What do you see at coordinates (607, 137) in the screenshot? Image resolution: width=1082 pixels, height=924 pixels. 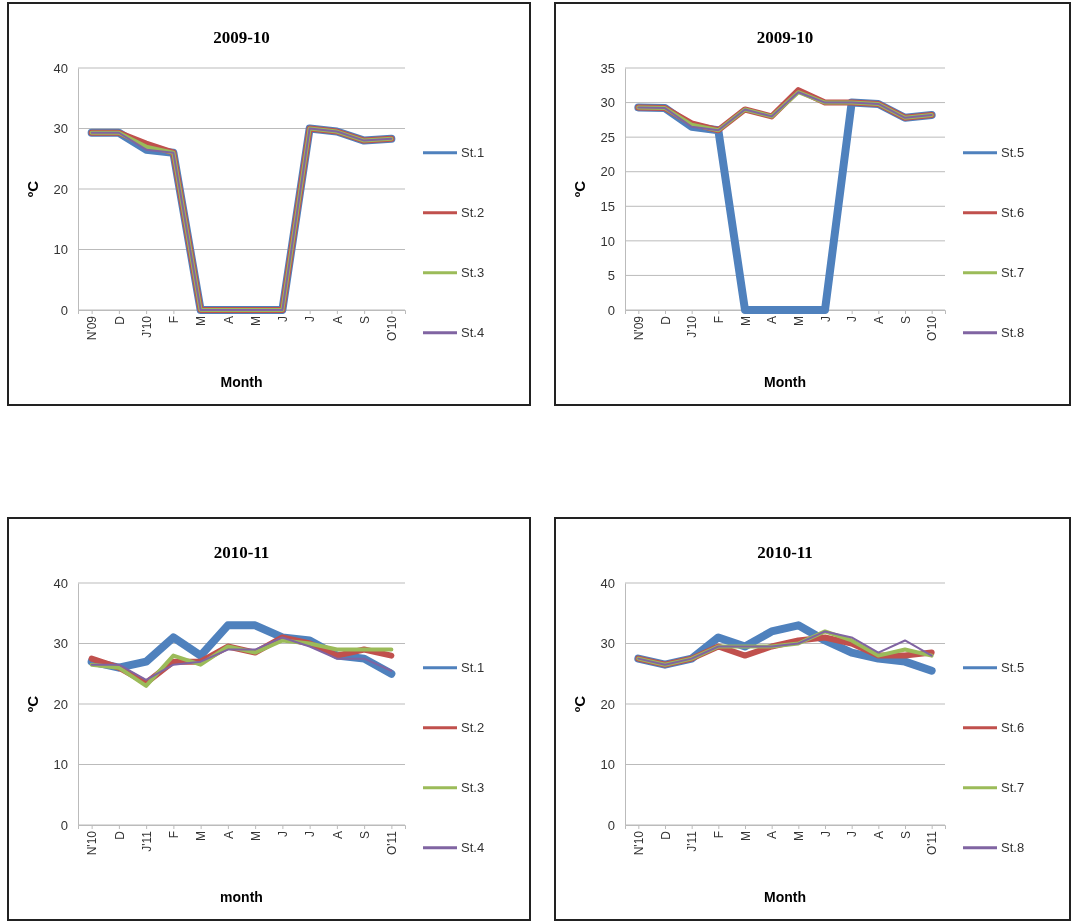 I see `y-tick-label: 25` at bounding box center [607, 137].